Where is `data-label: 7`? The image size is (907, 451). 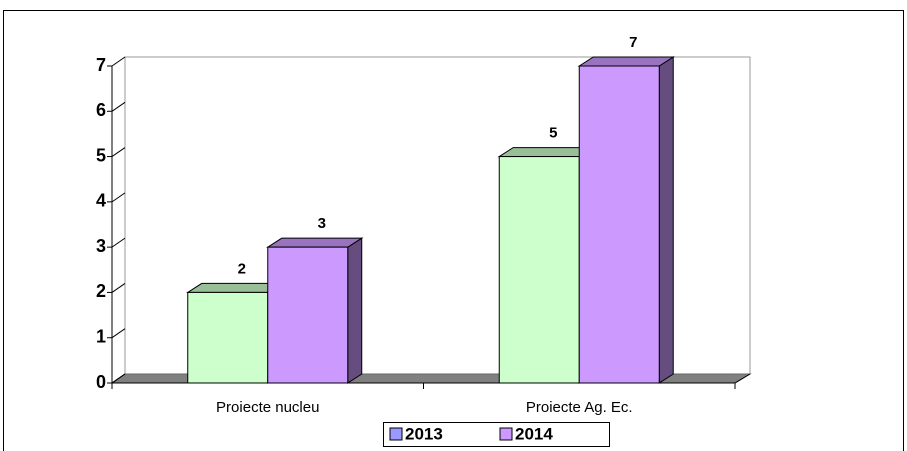
data-label: 7 is located at coordinates (633, 42).